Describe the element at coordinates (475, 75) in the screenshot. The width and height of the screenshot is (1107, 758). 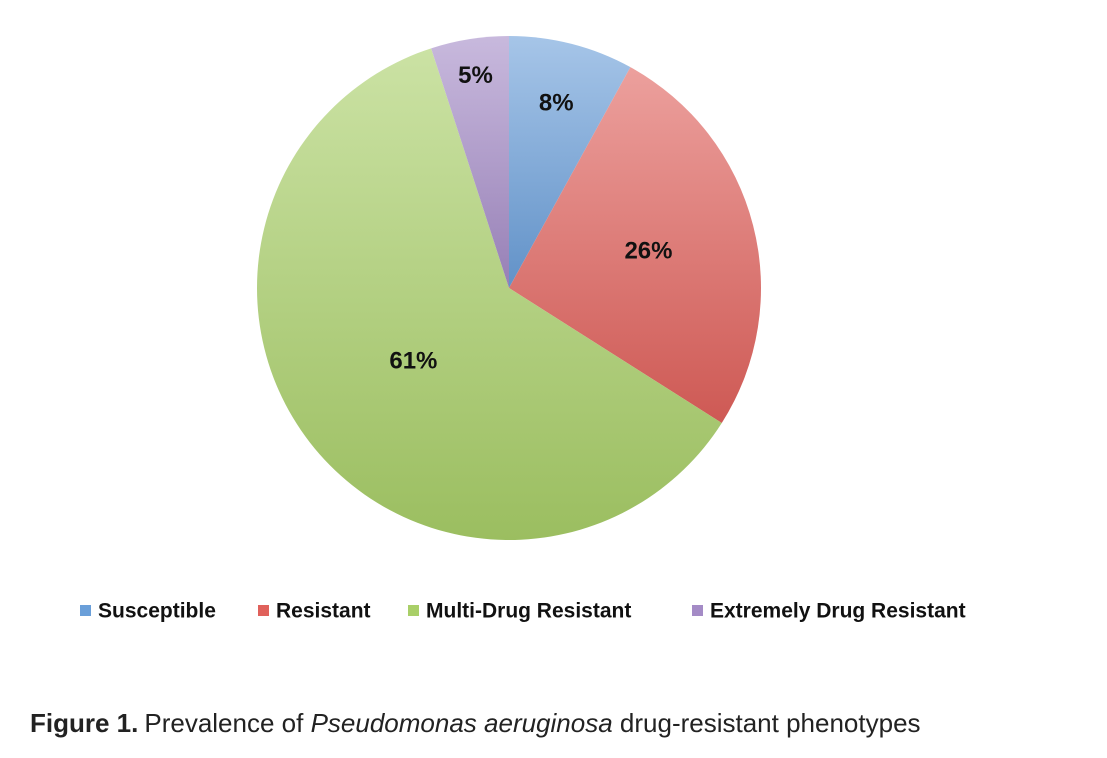
I see `value-label: 5%` at that location.